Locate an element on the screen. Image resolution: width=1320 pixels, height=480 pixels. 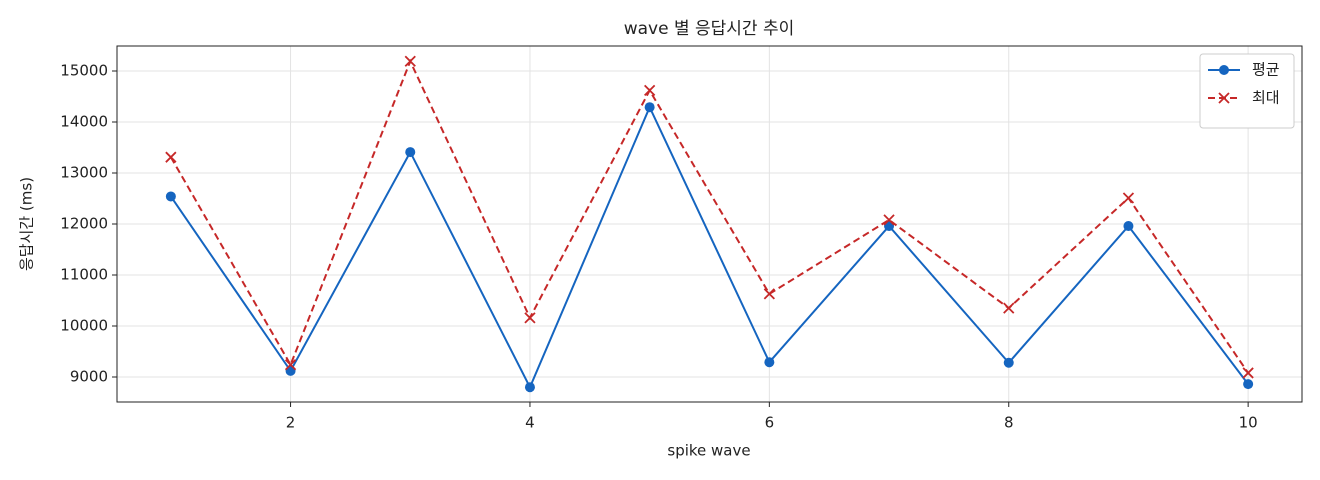
x-tick-label: 8 is located at coordinates (1009, 423).